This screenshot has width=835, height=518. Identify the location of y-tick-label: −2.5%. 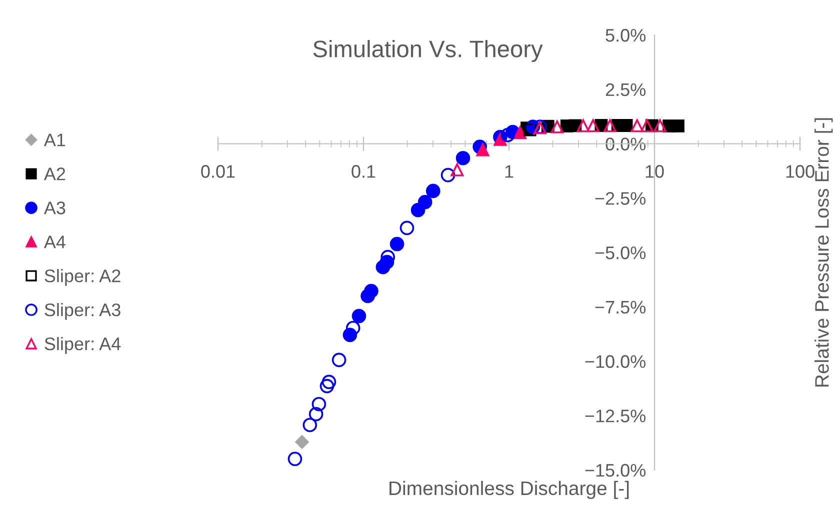
(620, 198).